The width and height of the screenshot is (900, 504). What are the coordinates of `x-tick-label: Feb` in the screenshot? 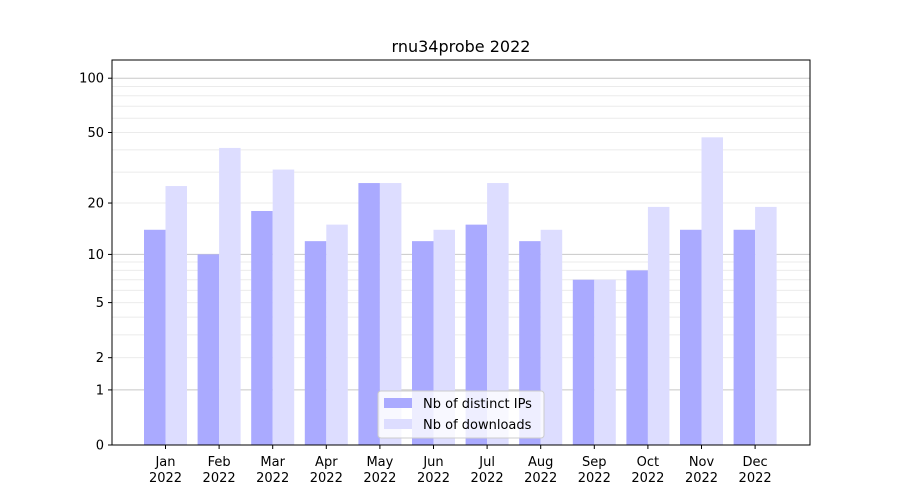 It's located at (219, 462).